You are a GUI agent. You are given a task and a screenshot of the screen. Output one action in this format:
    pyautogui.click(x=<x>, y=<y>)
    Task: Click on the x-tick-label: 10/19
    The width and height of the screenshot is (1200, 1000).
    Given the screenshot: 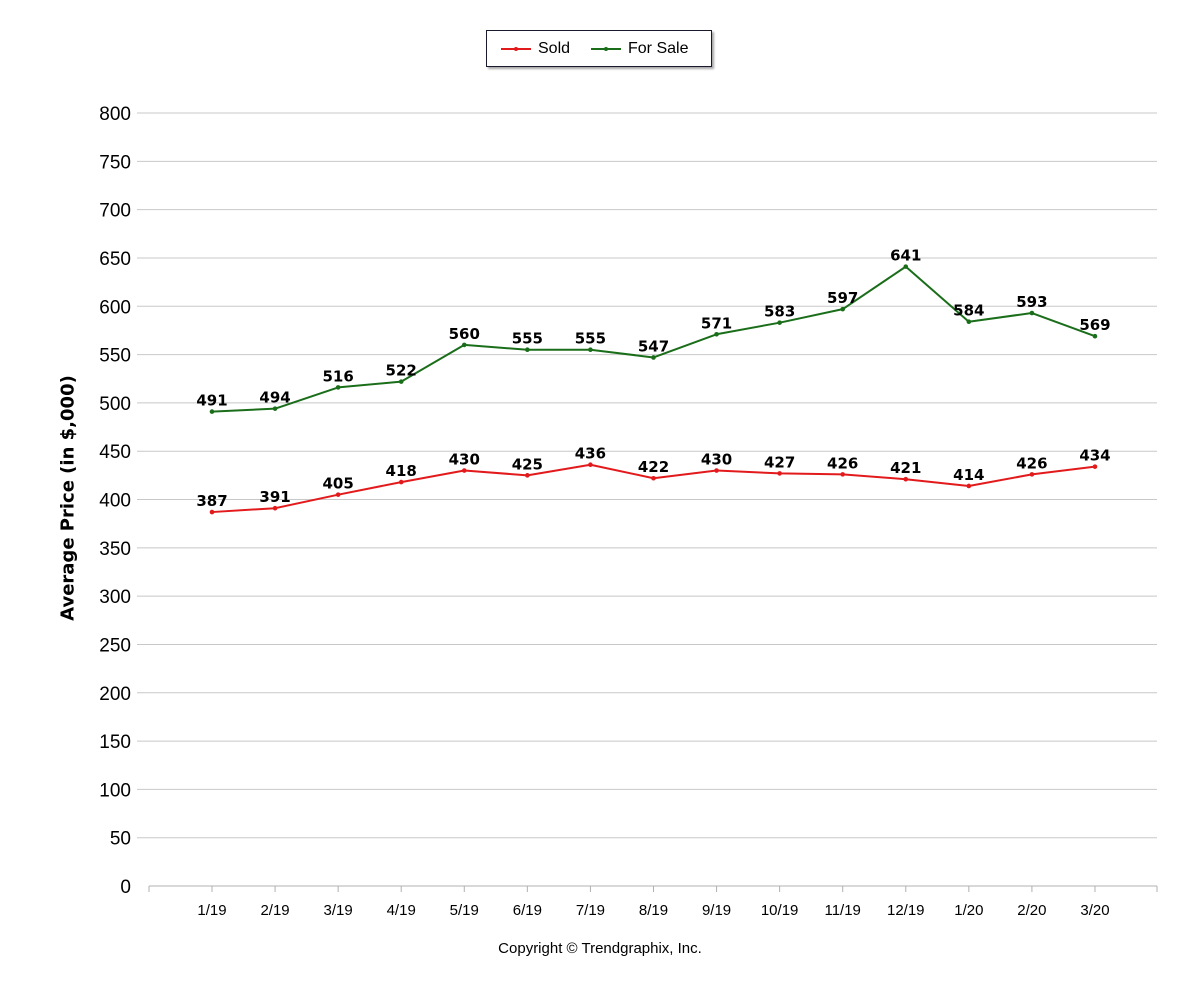 What is the action you would take?
    pyautogui.click(x=780, y=910)
    